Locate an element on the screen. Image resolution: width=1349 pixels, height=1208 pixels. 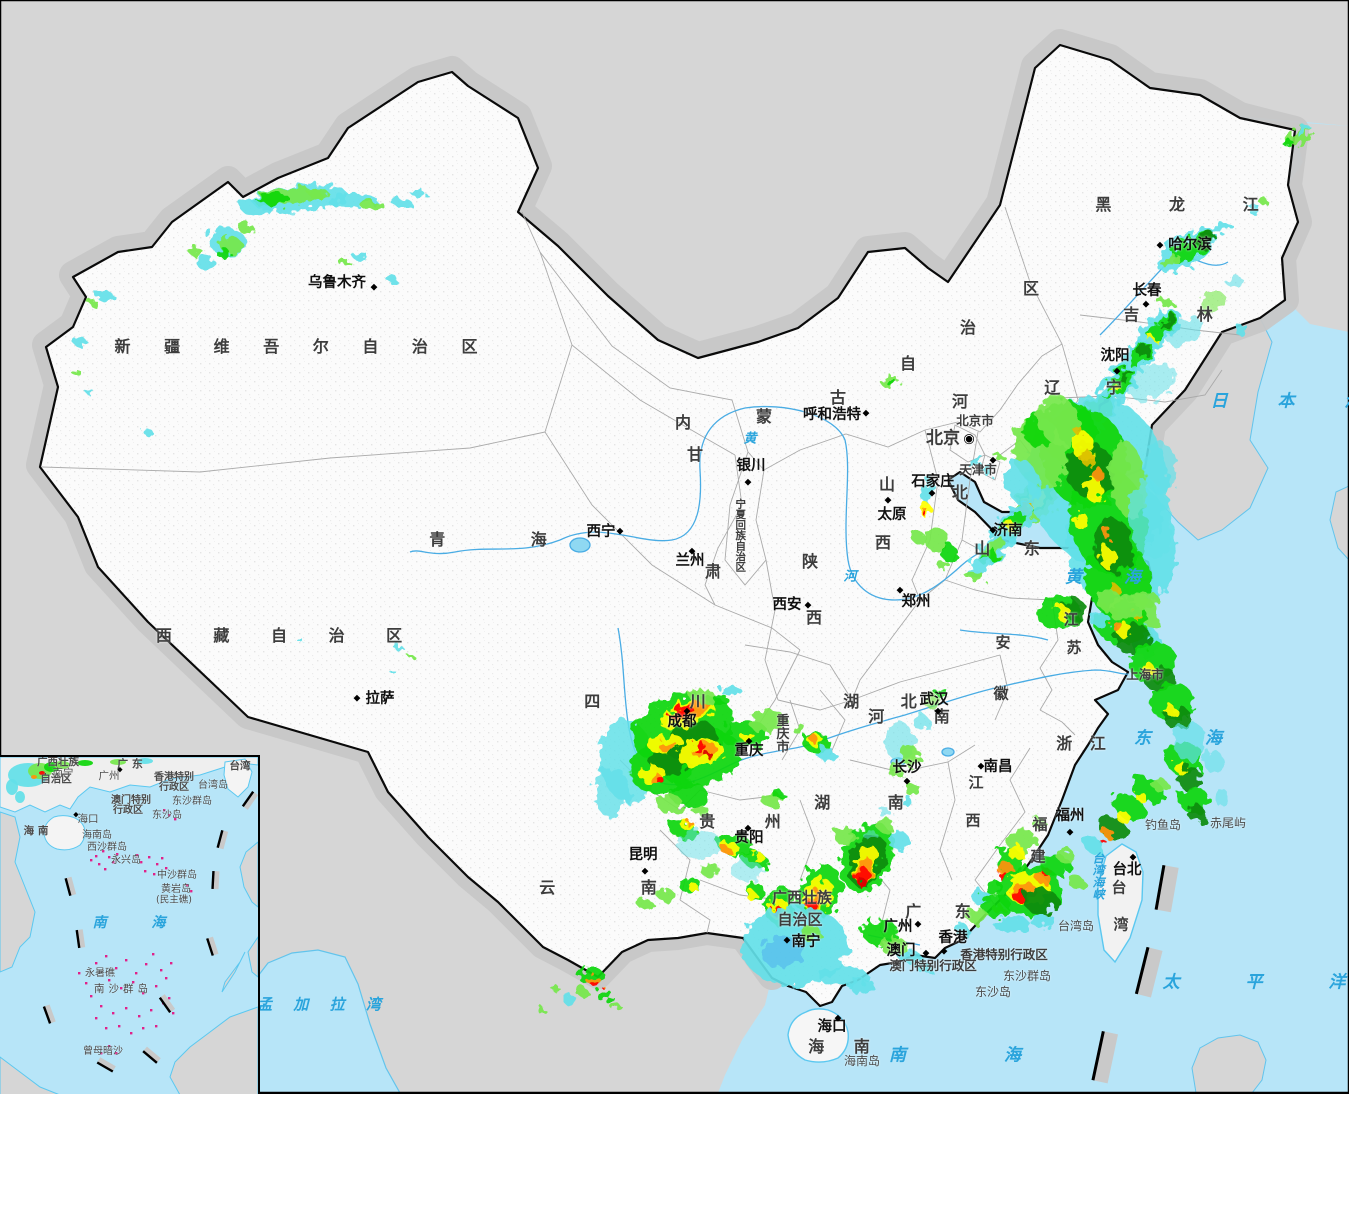
nine-dash-line is located at coordinates (1135, 974).